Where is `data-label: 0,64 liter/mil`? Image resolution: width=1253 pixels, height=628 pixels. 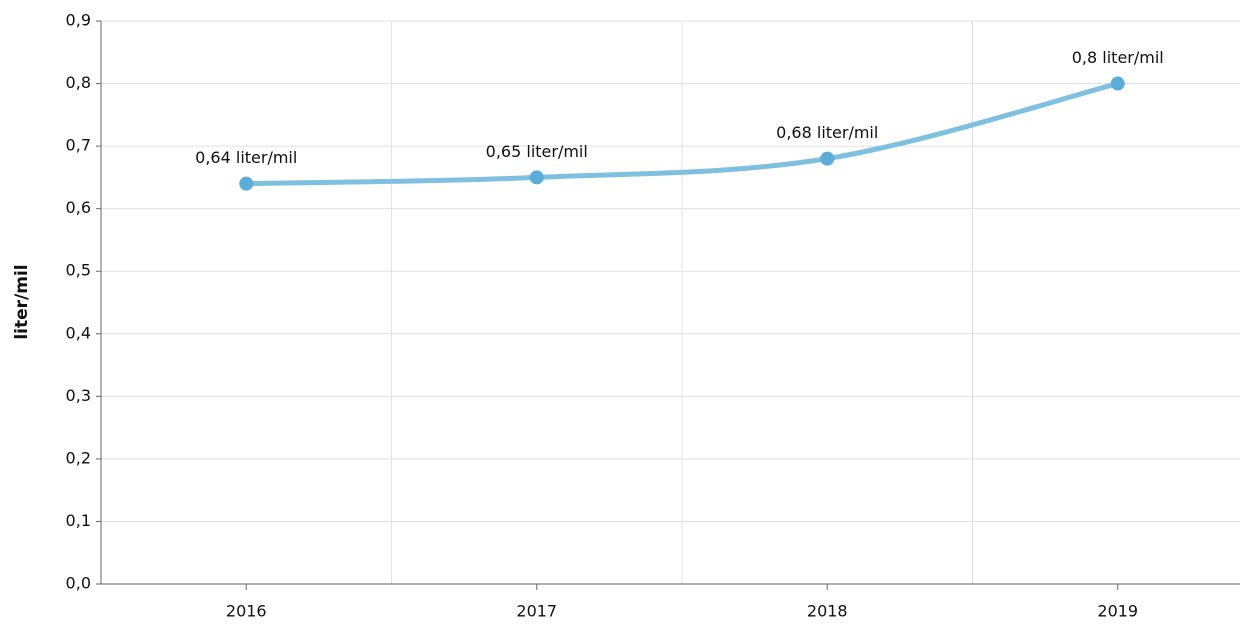
data-label: 0,64 liter/mil is located at coordinates (246, 157).